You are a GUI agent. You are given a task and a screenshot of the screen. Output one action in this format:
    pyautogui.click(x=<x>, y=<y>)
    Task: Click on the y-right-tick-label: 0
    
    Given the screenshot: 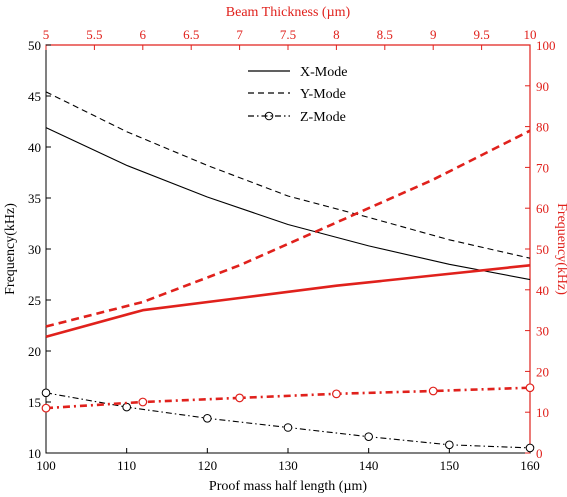 What is the action you would take?
    pyautogui.click(x=539, y=453)
    